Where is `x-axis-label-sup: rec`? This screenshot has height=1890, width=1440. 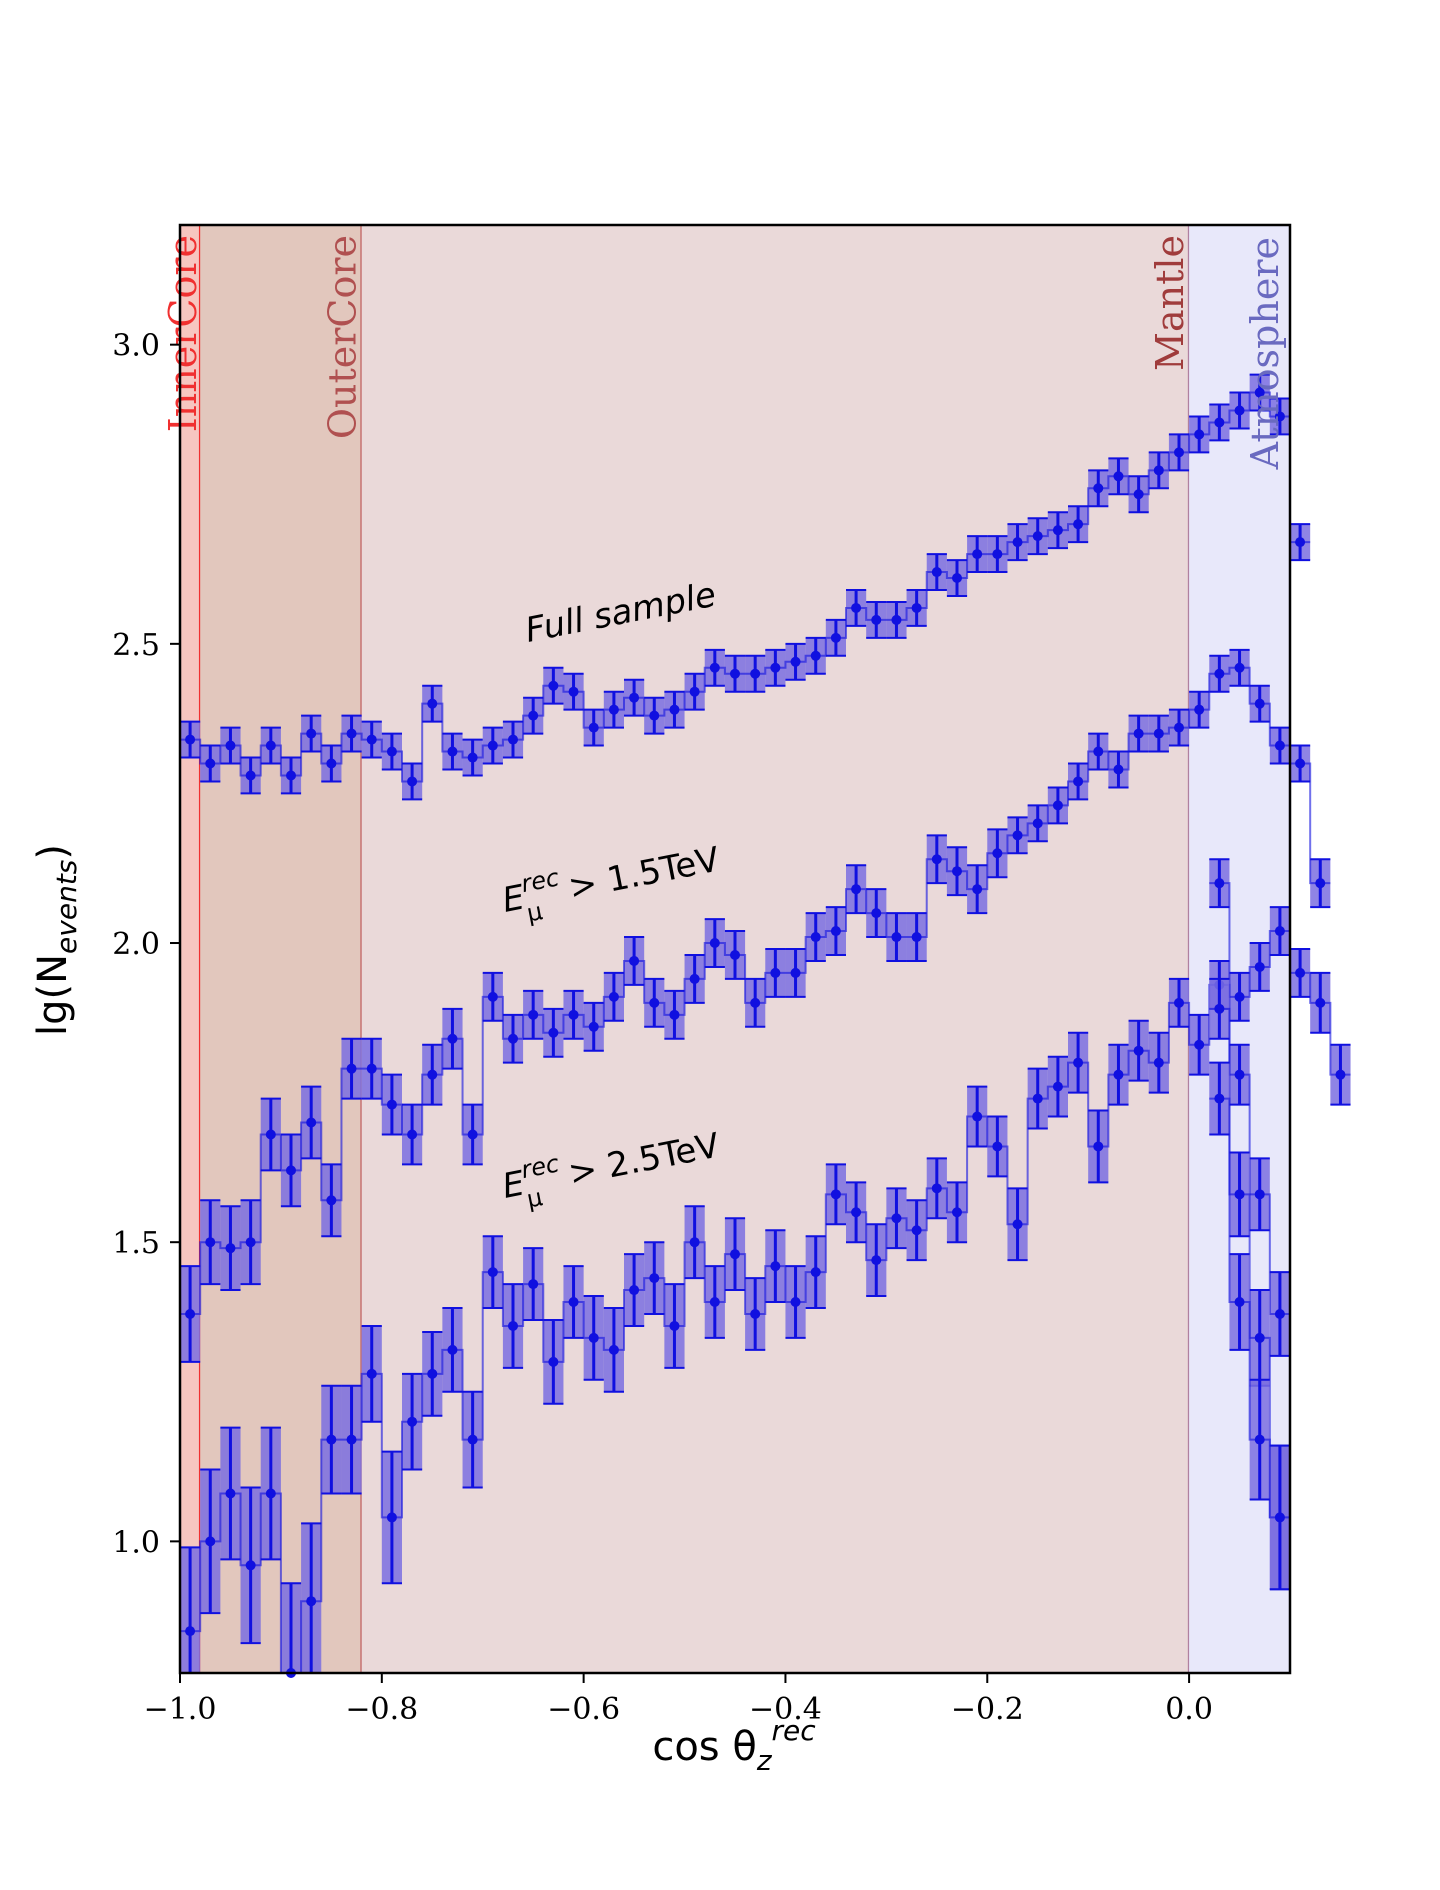 x-axis-label-sup: rec is located at coordinates (794, 1730).